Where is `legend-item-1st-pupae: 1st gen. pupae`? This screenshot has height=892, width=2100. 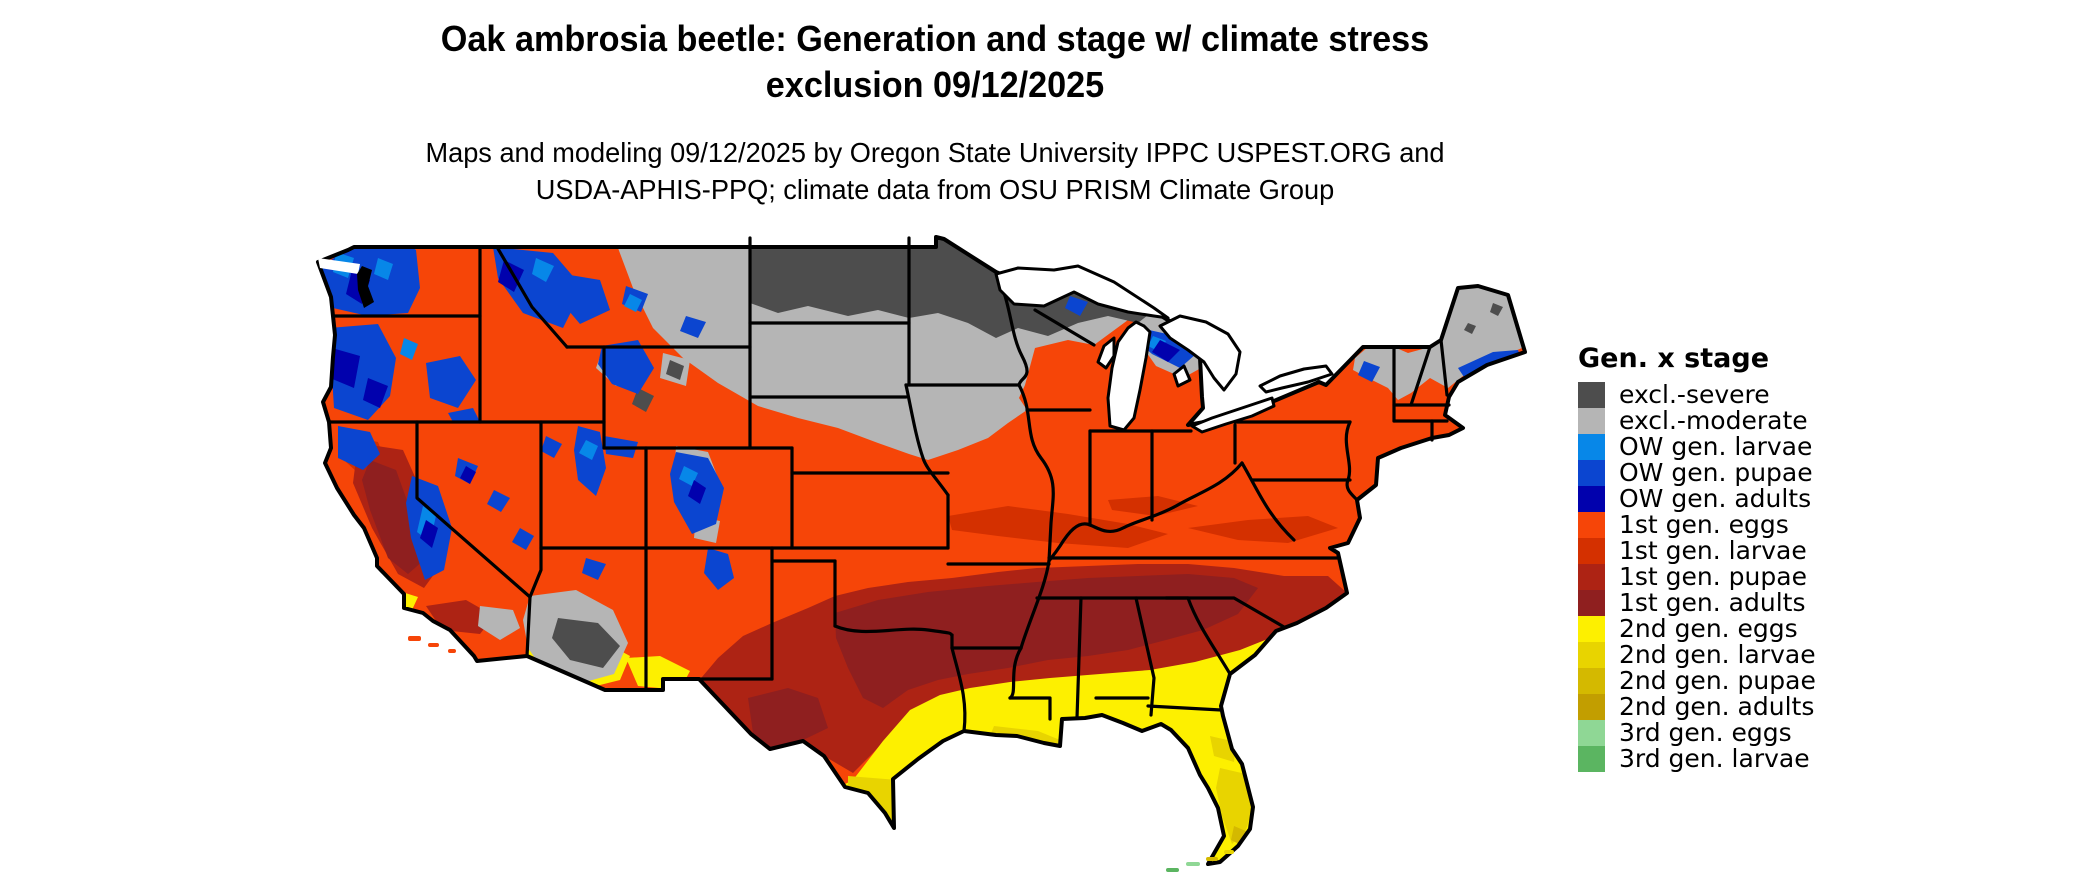
legend-item-1st-pupae: 1st gen. pupae is located at coordinates (1728, 577).